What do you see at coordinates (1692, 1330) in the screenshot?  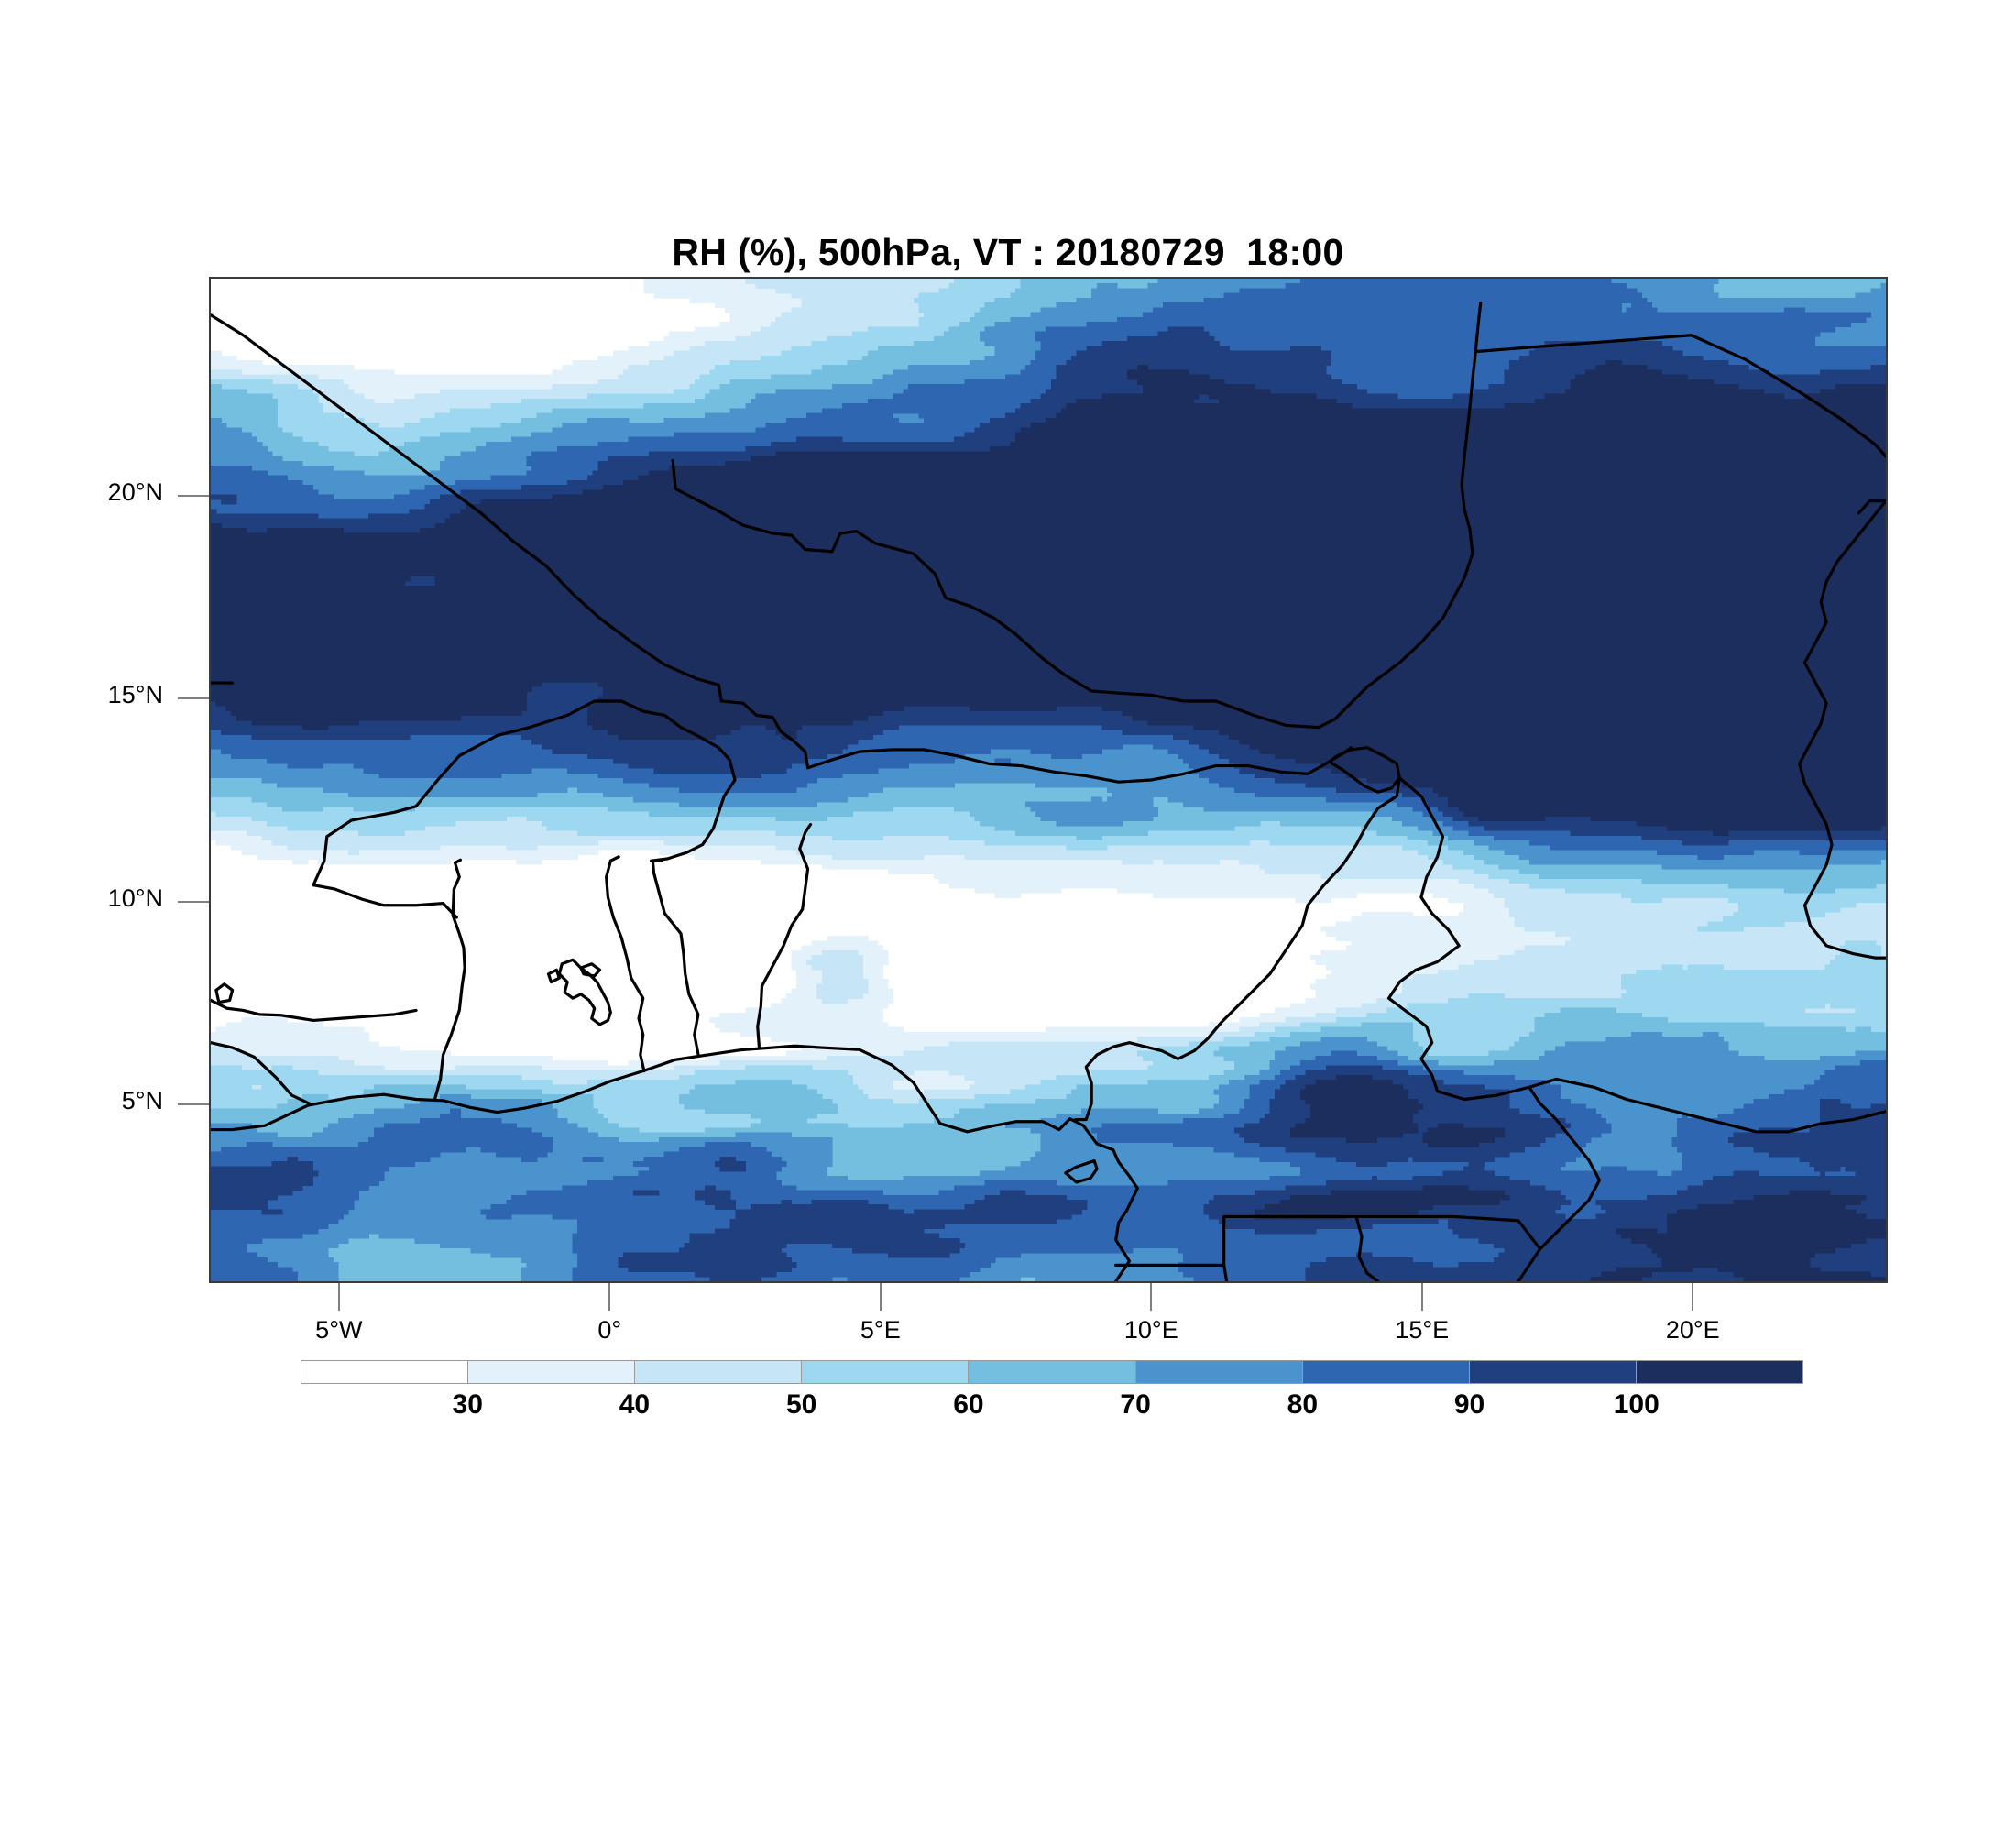 I see `x-axis-label: 20°E` at bounding box center [1692, 1330].